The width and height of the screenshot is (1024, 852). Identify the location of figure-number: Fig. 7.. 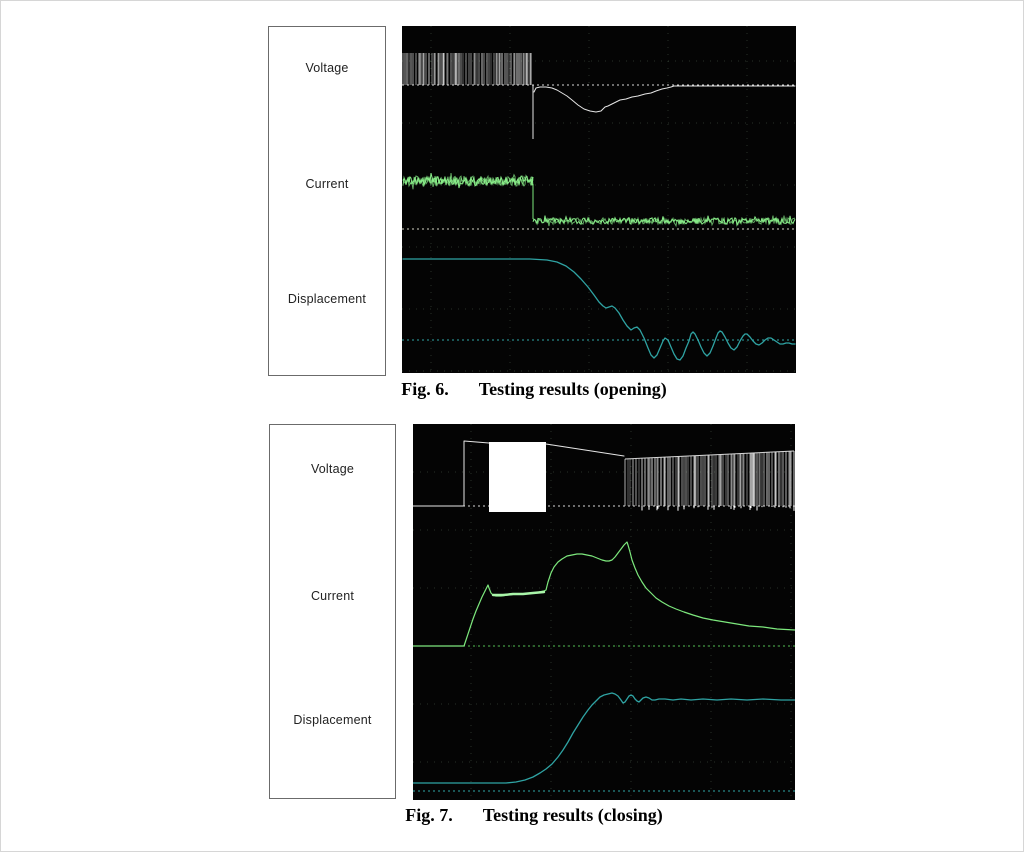
(429, 815).